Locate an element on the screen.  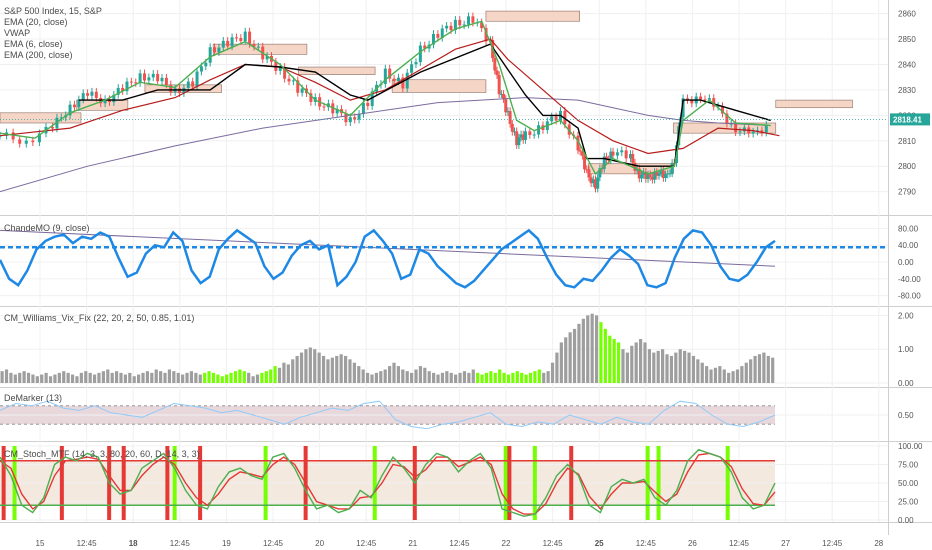
x-tick-label: 27 is located at coordinates (785, 543).